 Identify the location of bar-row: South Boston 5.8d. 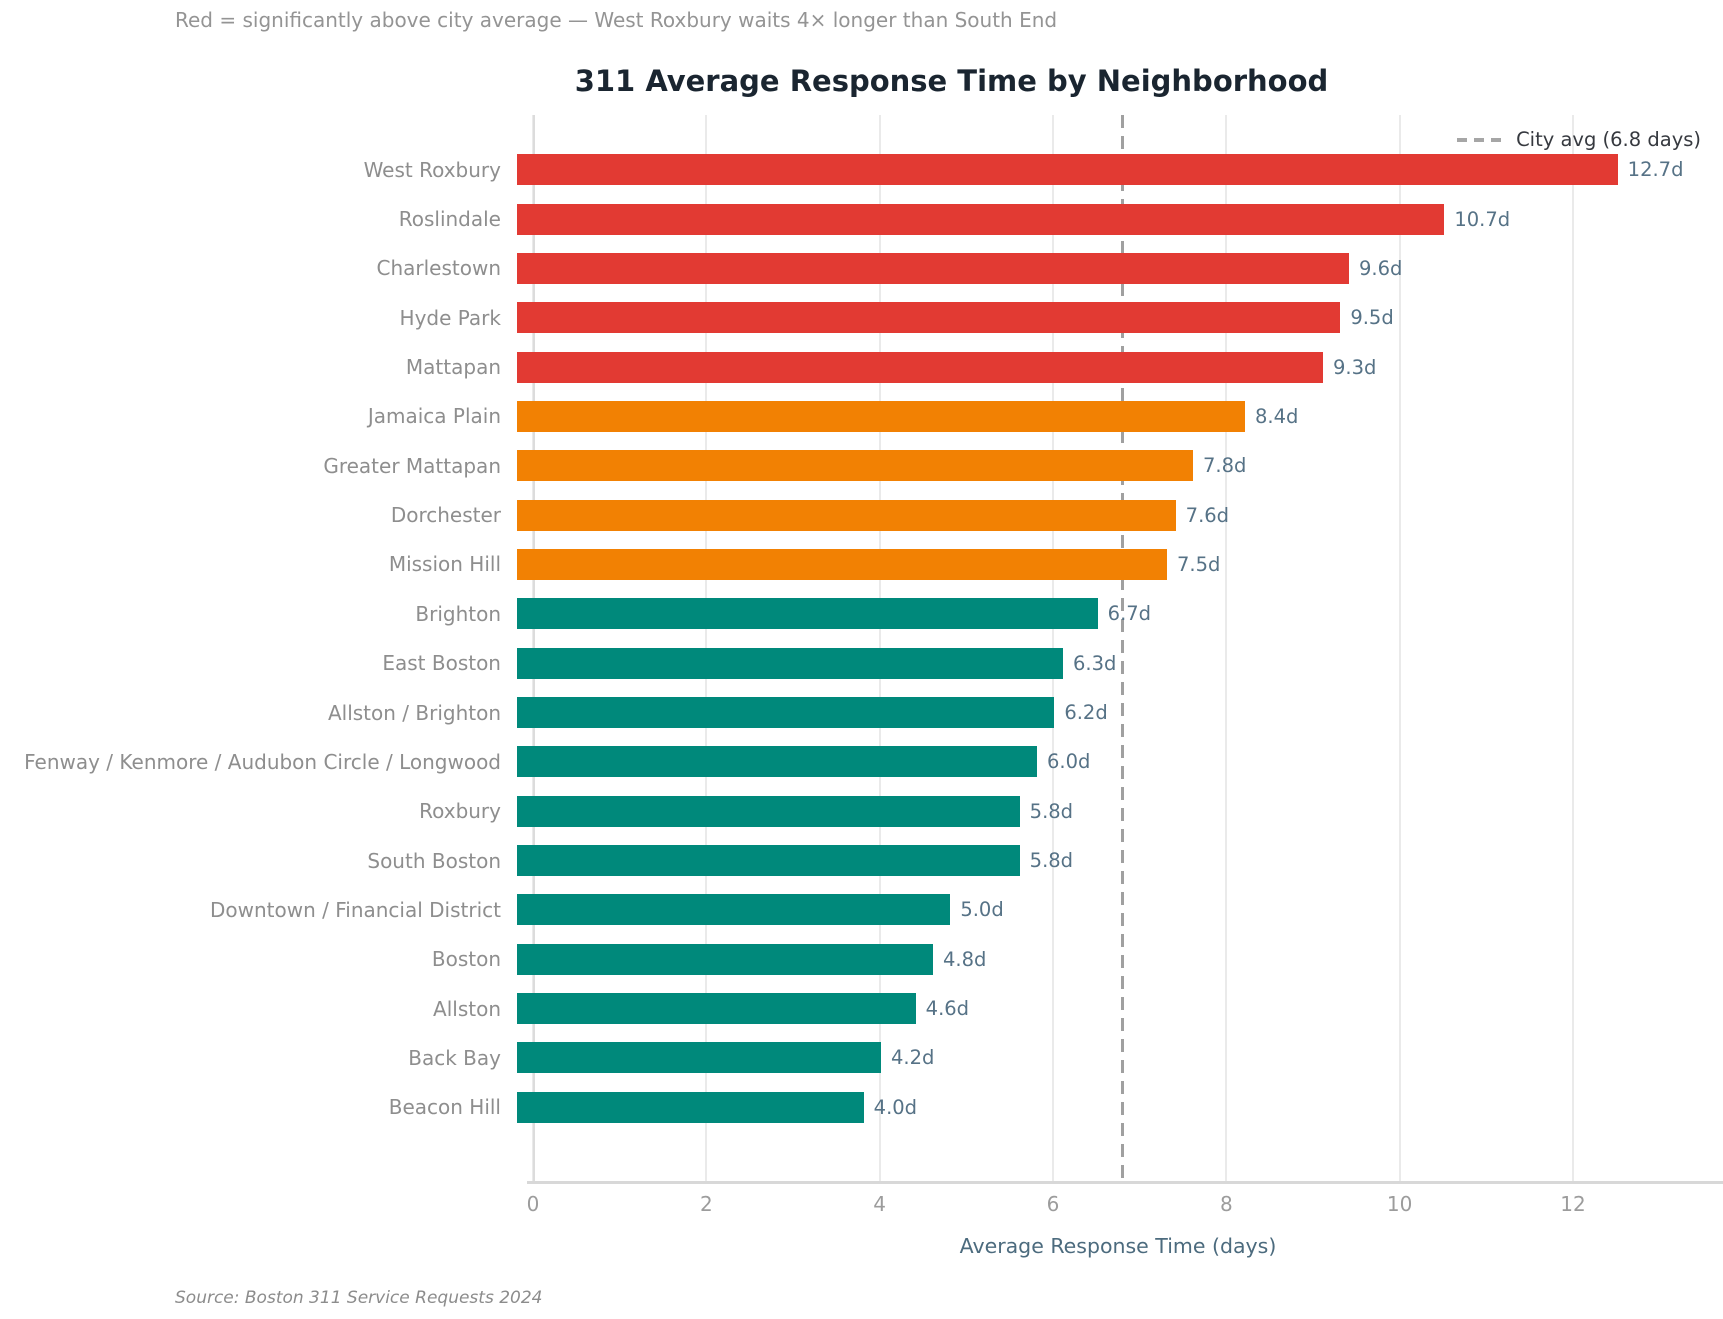
(861, 860).